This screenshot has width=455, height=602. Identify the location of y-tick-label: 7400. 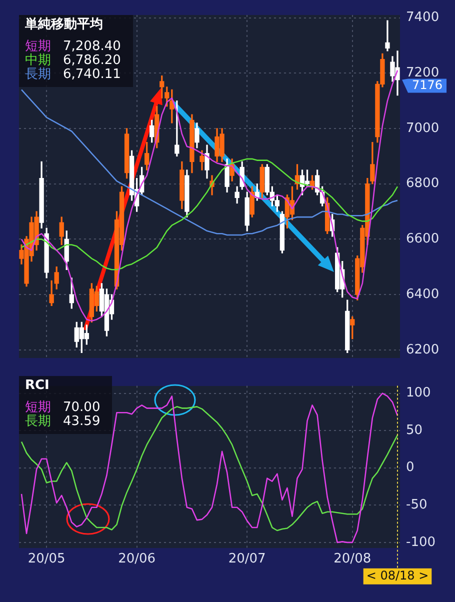
(423, 18).